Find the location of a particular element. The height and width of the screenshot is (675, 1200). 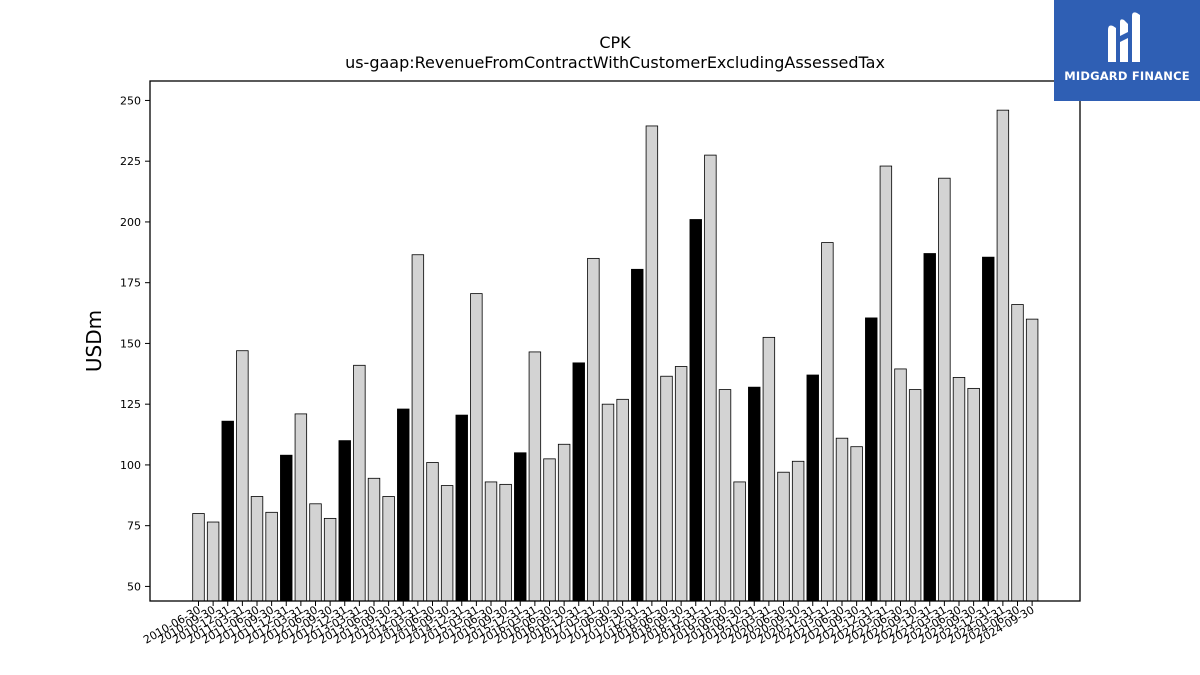

y-tick-label: 175 is located at coordinates (130, 283).